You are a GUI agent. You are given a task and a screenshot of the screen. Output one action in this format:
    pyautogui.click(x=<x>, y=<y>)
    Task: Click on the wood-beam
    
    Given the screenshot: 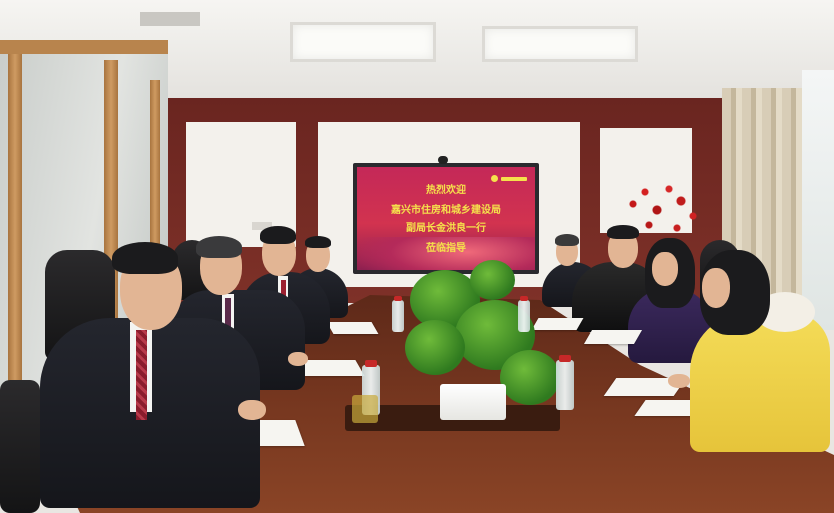 What is the action you would take?
    pyautogui.click(x=84, y=47)
    